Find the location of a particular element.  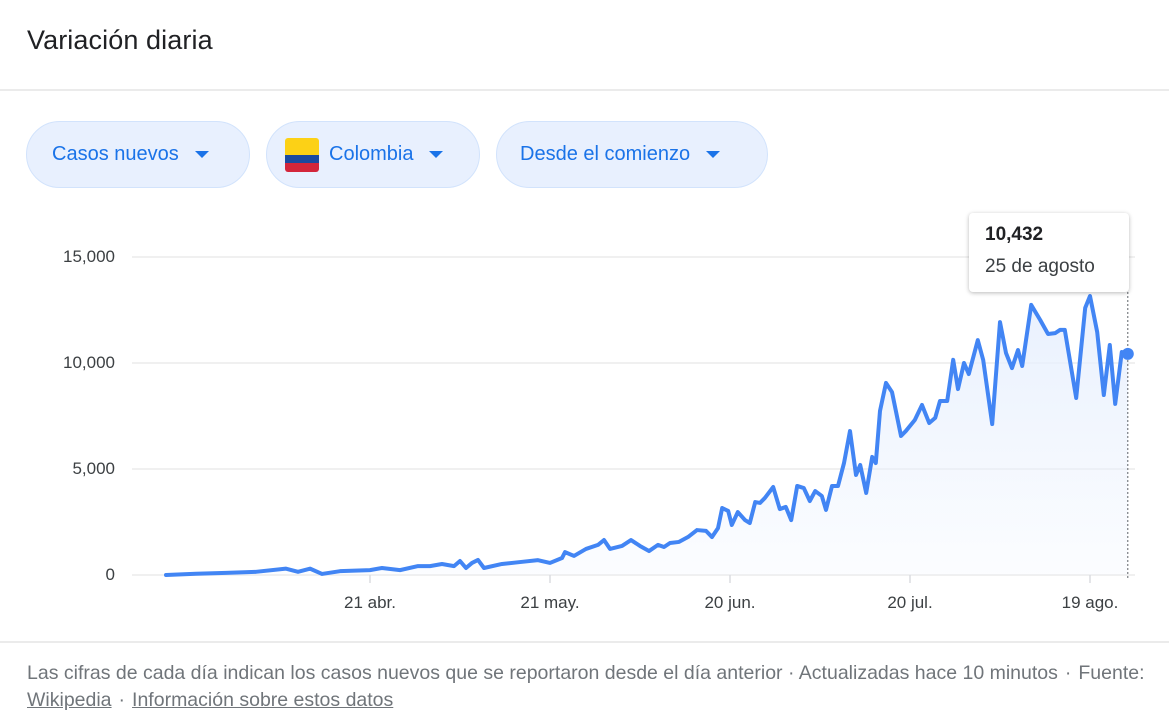

hover-point is located at coordinates (1127, 353).